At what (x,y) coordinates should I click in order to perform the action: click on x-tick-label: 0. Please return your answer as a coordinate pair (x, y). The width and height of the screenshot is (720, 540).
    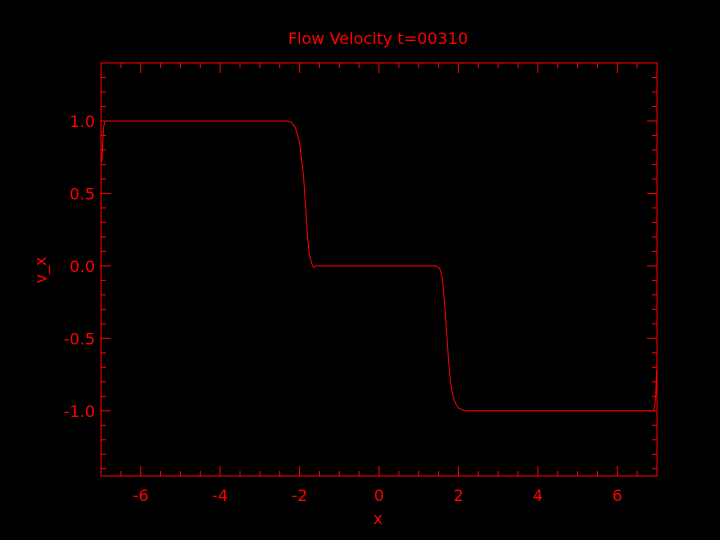
    Looking at the image, I should click on (379, 495).